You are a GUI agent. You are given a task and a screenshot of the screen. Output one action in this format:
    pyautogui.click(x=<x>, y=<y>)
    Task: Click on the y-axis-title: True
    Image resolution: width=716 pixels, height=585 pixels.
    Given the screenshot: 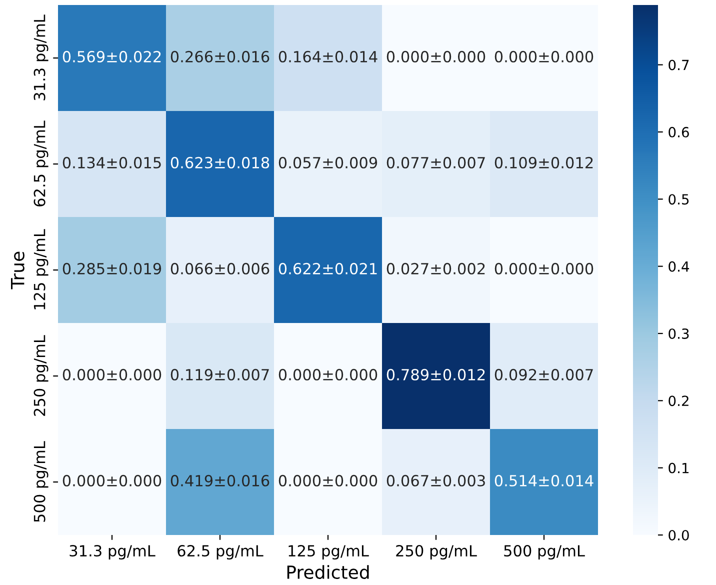 What is the action you would take?
    pyautogui.click(x=17, y=271)
    